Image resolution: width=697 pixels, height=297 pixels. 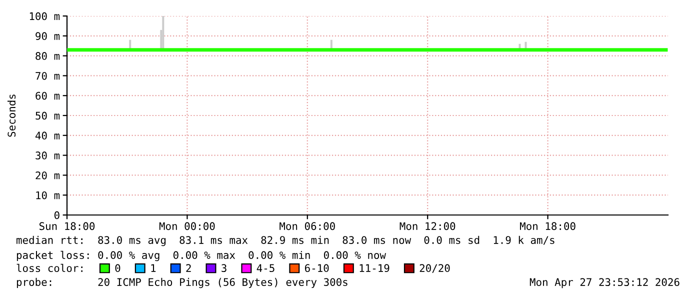 What do you see at coordinates (316, 268) in the screenshot?
I see `legend-label: 6-10` at bounding box center [316, 268].